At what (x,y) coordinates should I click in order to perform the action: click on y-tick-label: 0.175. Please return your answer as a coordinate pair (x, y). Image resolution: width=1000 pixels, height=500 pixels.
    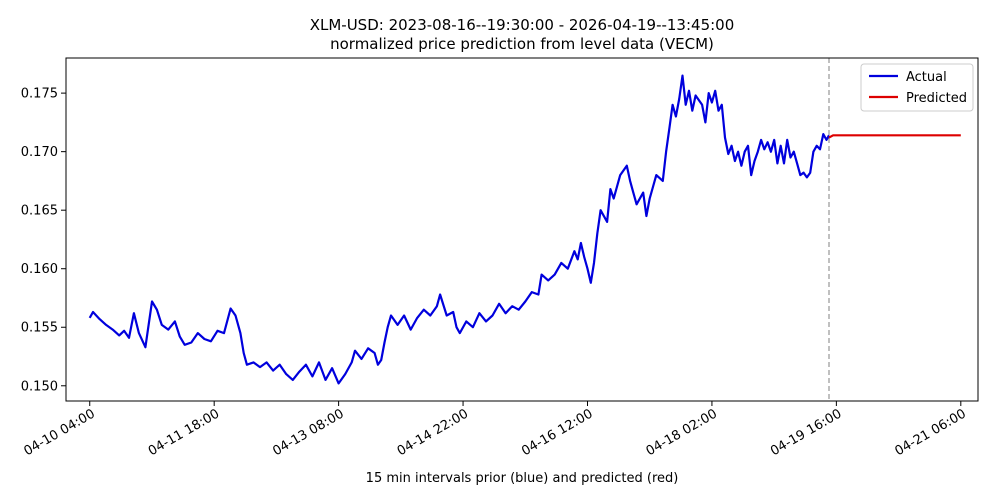
    Looking at the image, I should click on (39, 94).